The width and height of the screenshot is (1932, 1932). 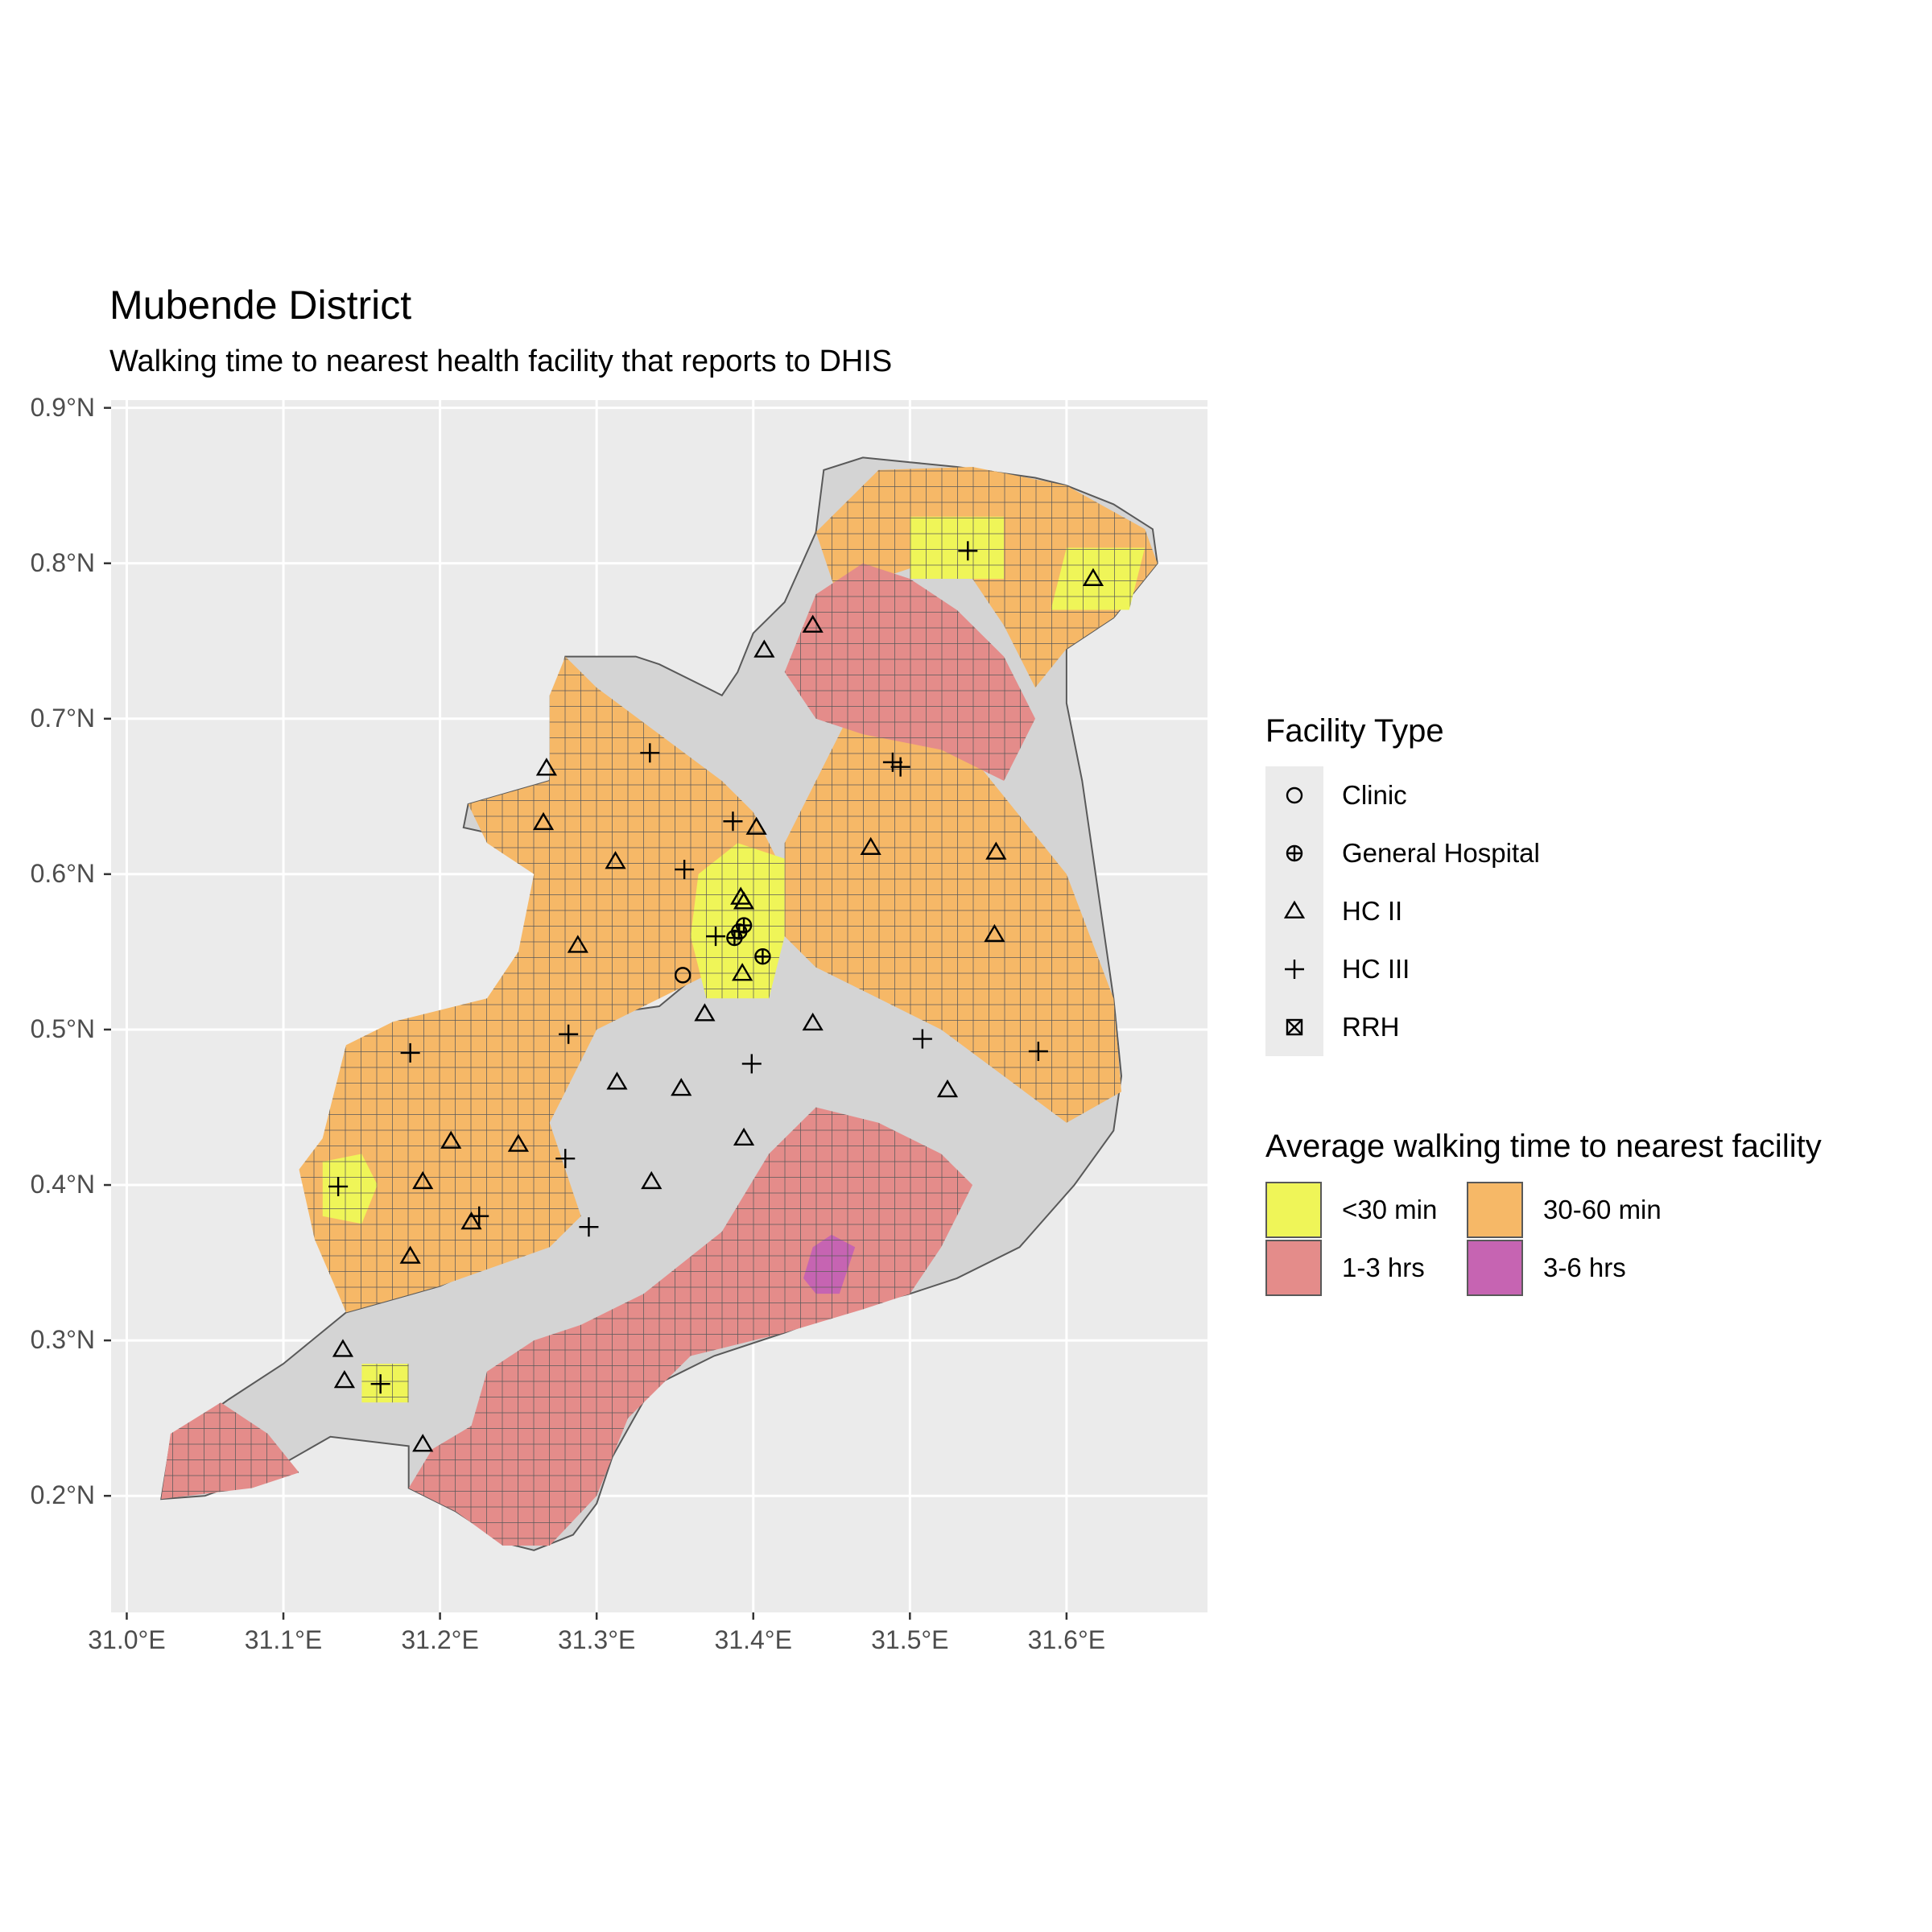 What do you see at coordinates (62, 1495) in the screenshot?
I see `y-tick-label: 0.2°N` at bounding box center [62, 1495].